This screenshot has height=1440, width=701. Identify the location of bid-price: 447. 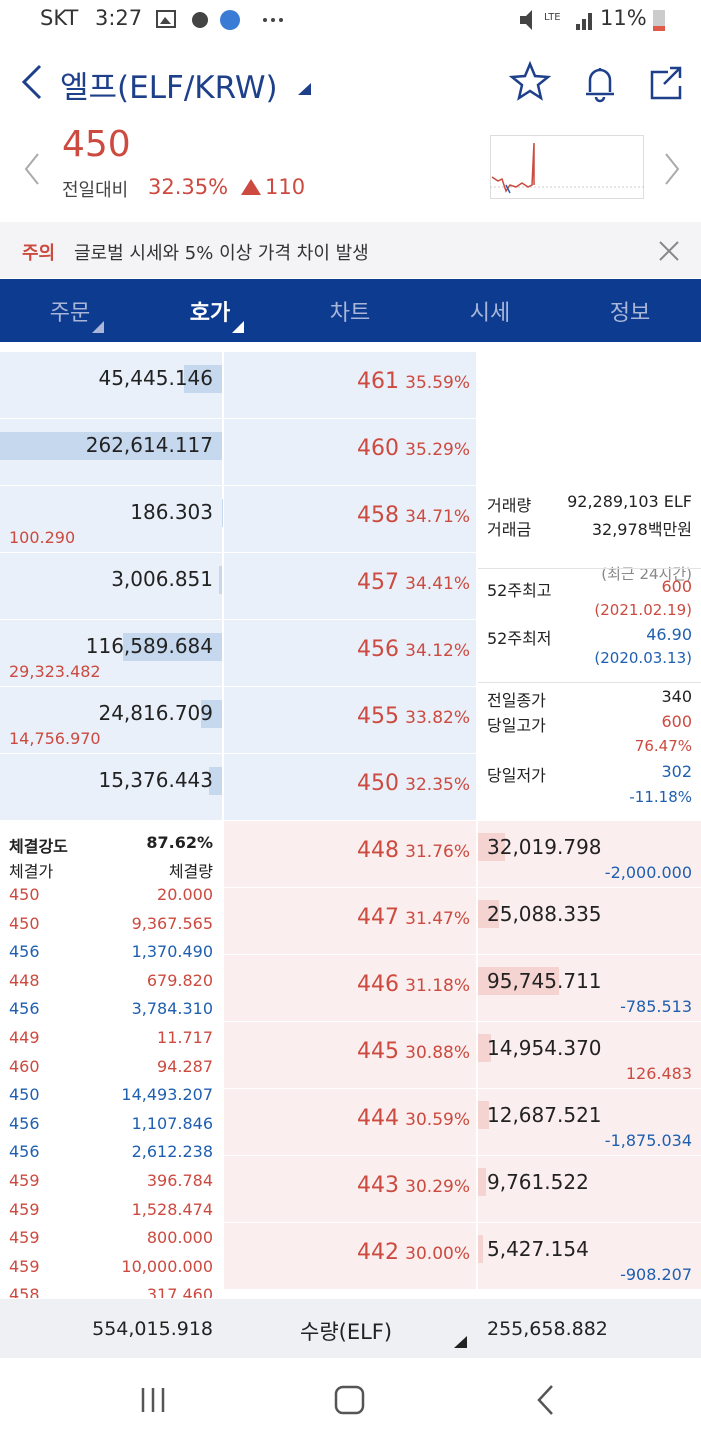
(378, 917).